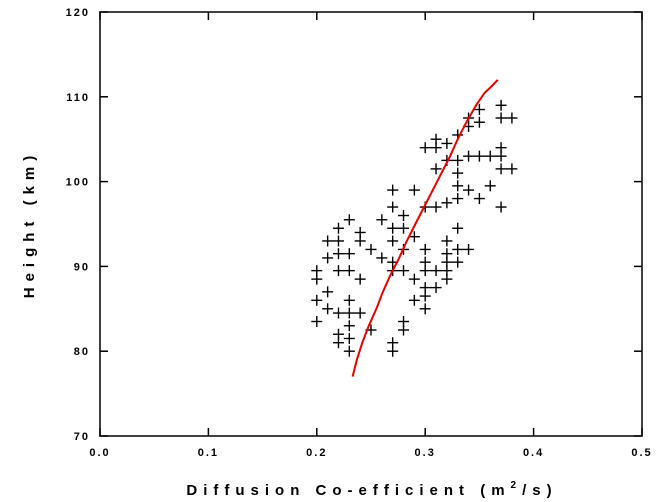  What do you see at coordinates (641, 453) in the screenshot?
I see `x-tick-label: 0.5` at bounding box center [641, 453].